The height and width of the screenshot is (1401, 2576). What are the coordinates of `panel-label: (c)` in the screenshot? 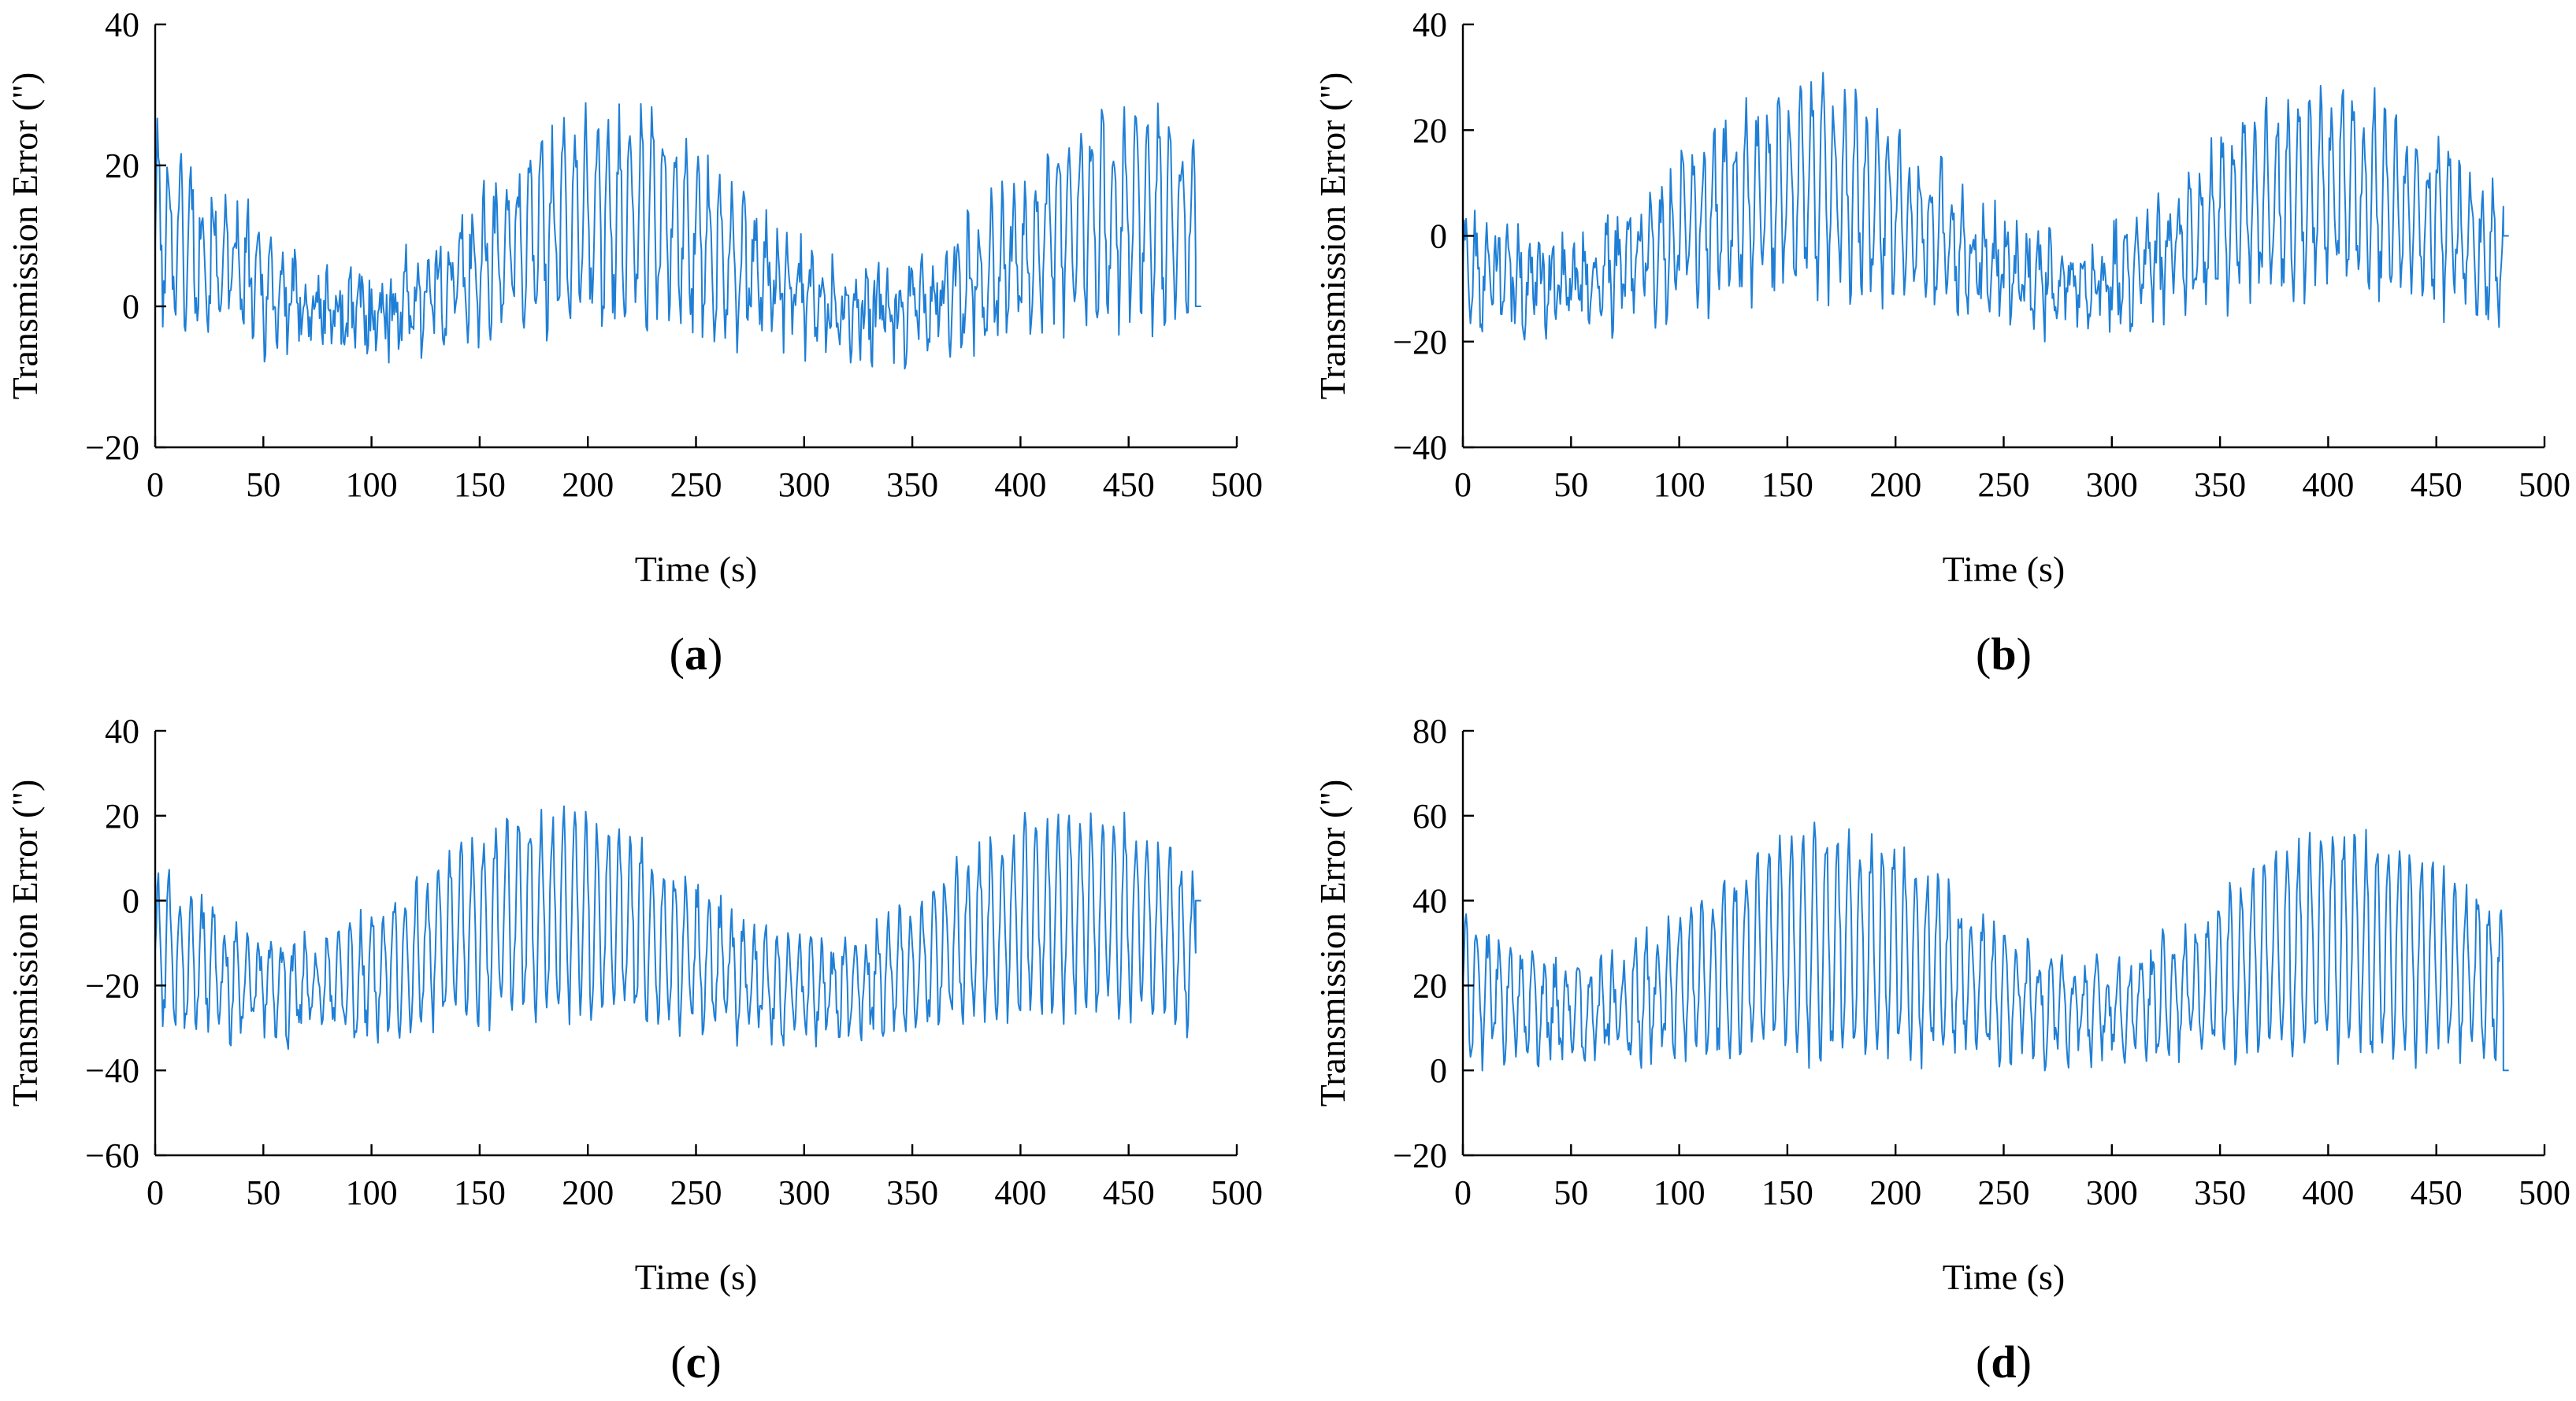 It's located at (695, 1362).